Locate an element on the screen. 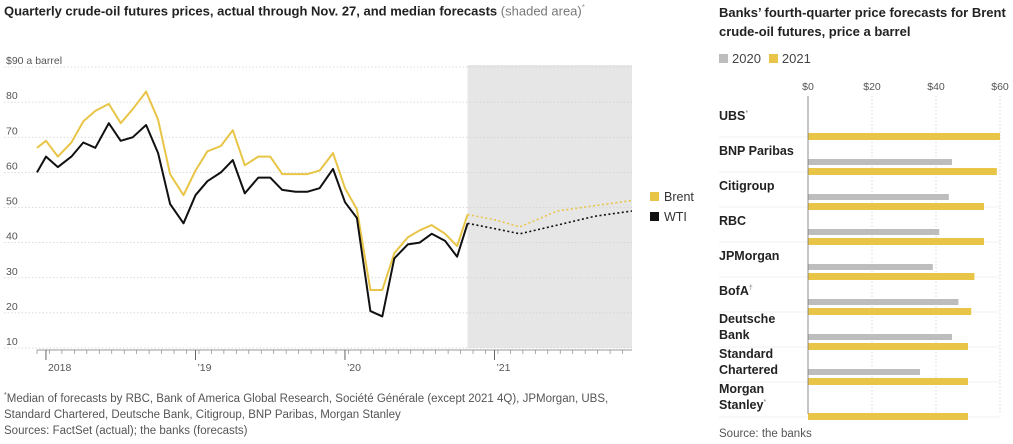 The width and height of the screenshot is (1013, 444). bank-label-0: UBS* is located at coordinates (733, 116).